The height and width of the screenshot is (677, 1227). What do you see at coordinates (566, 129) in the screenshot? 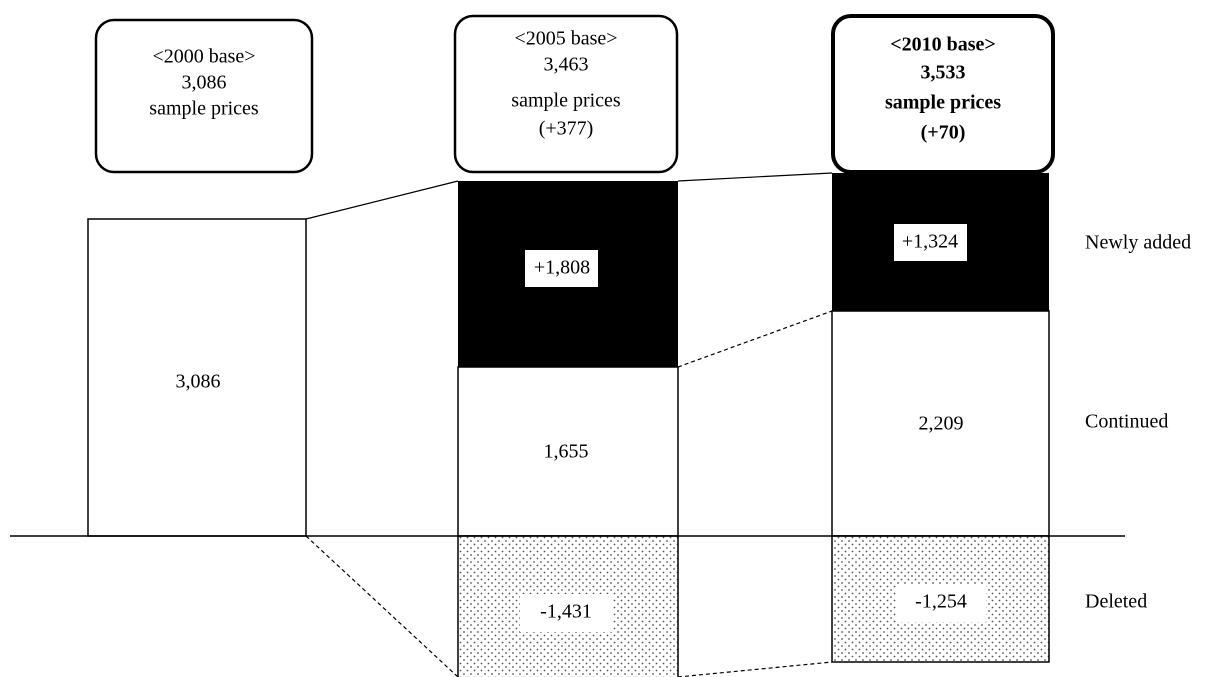
I see `header-text: (+377)` at bounding box center [566, 129].